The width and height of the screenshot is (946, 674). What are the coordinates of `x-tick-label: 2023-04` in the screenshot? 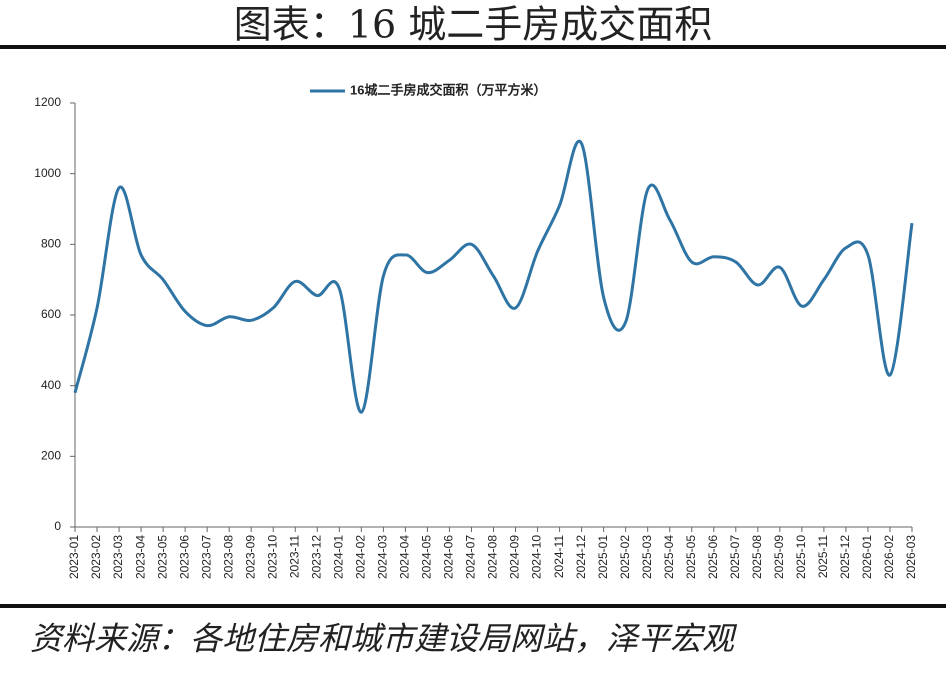 It's located at (140, 557).